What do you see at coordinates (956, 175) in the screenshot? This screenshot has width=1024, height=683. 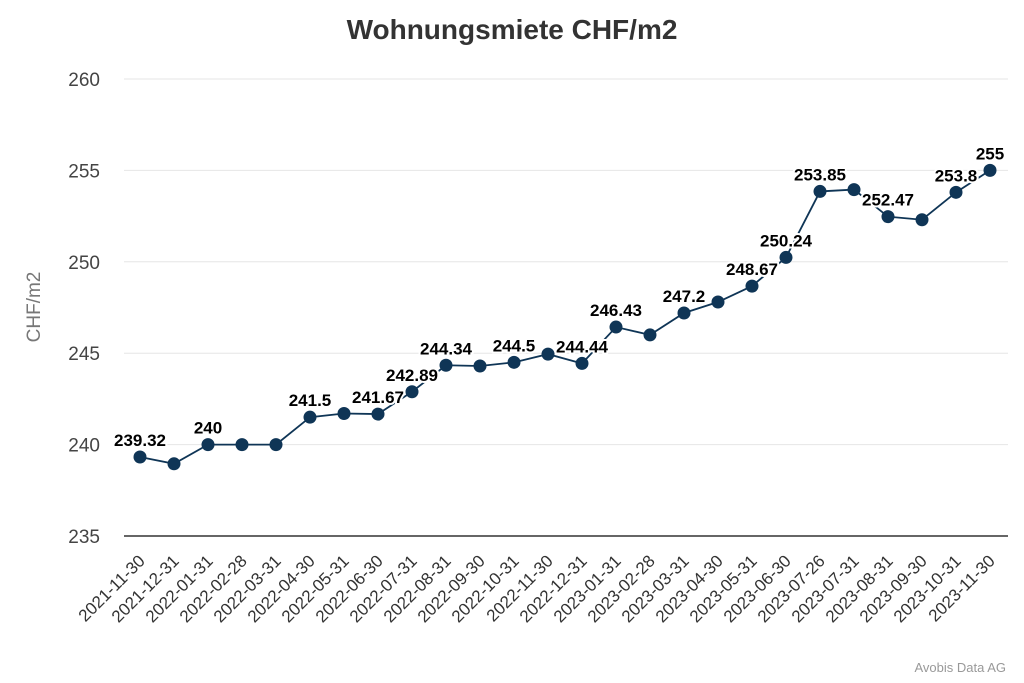 I see `data-label: 253.8` at bounding box center [956, 175].